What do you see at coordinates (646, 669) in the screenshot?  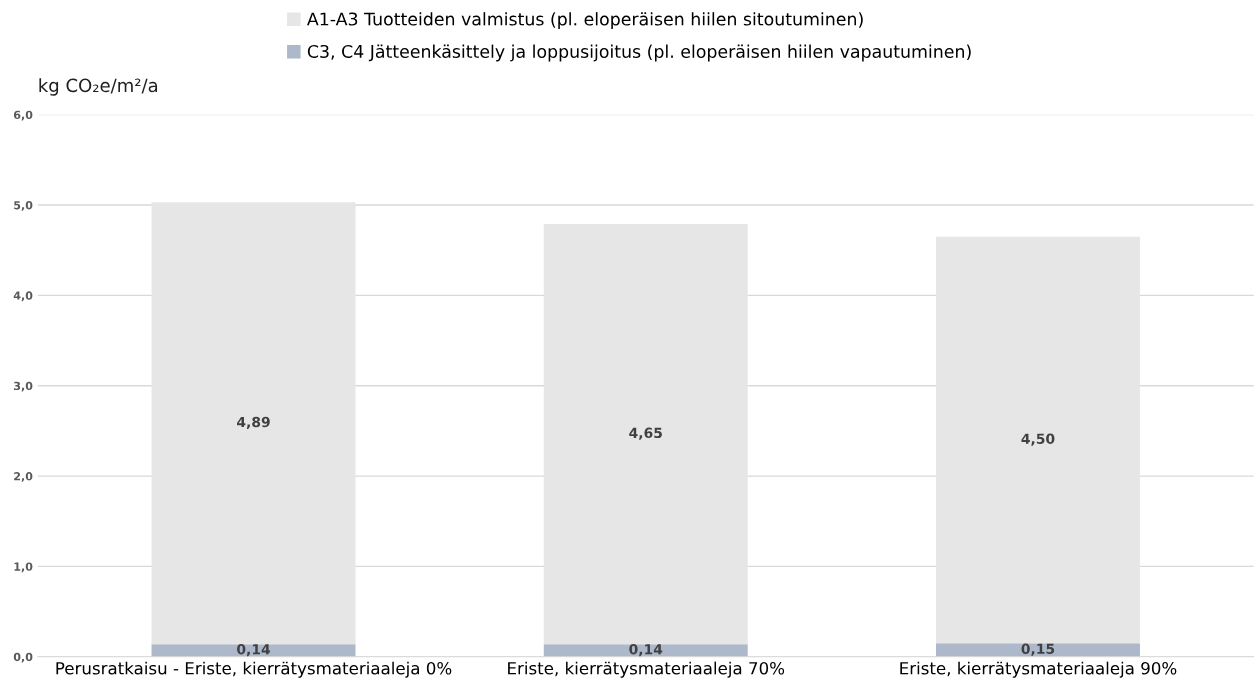 I see `x-tick-label: Eriste, kierrätysmateriaaleja 70%` at bounding box center [646, 669].